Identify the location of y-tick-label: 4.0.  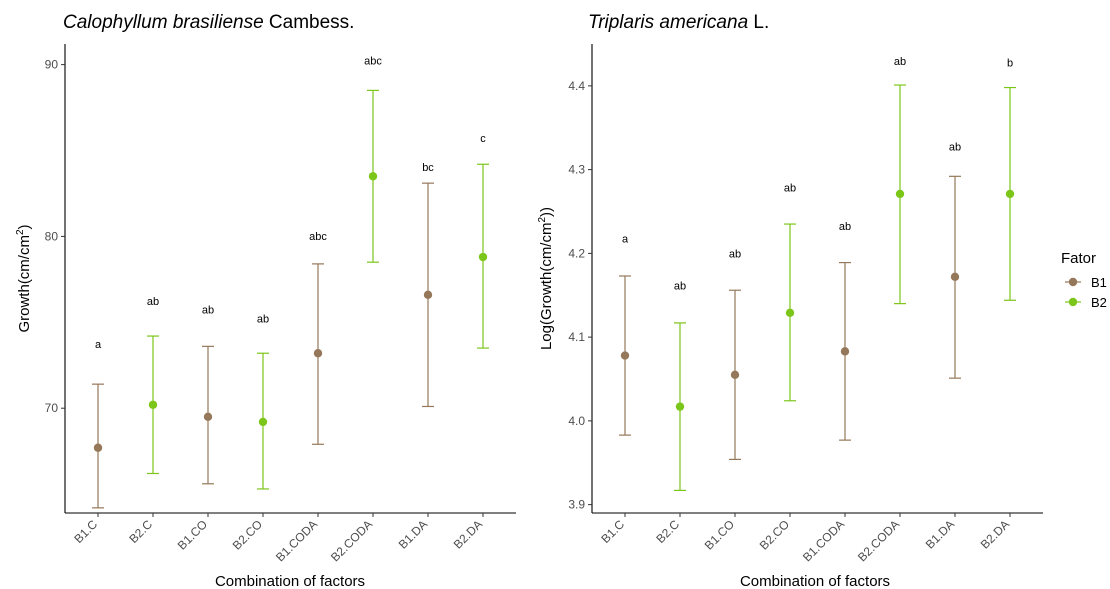
(576, 421).